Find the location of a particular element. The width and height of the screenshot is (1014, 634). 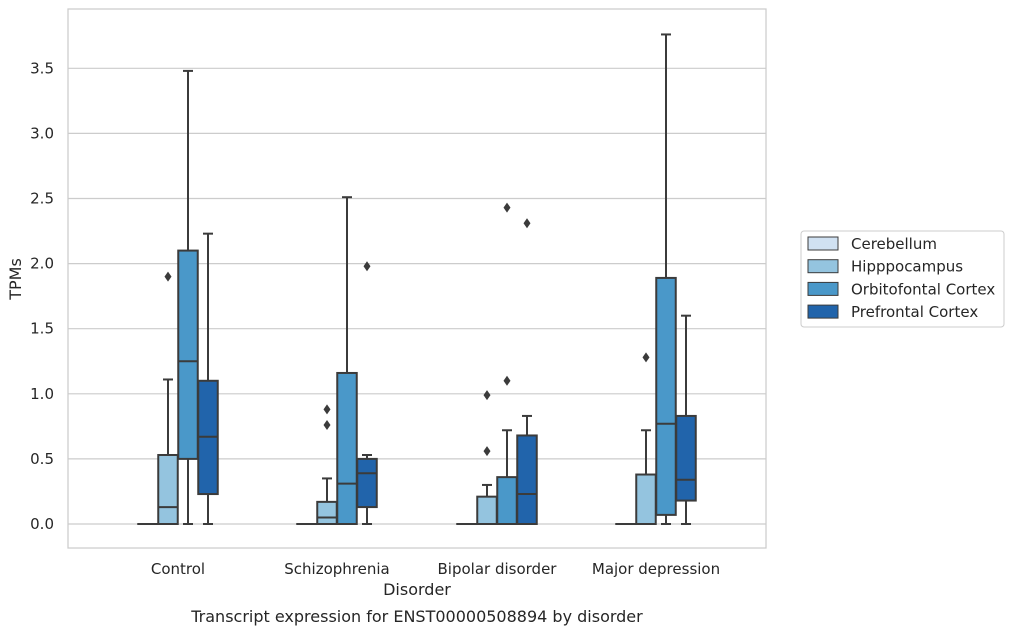

y-tick-label: 3.5 is located at coordinates (42, 68).